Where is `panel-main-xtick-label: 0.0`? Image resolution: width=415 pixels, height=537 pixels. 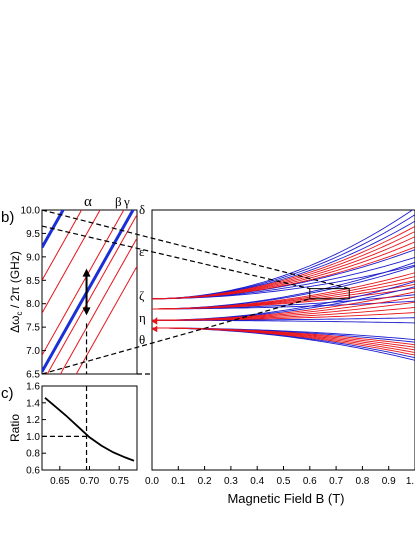
panel-main-xtick-label: 0.0 is located at coordinates (152, 481).